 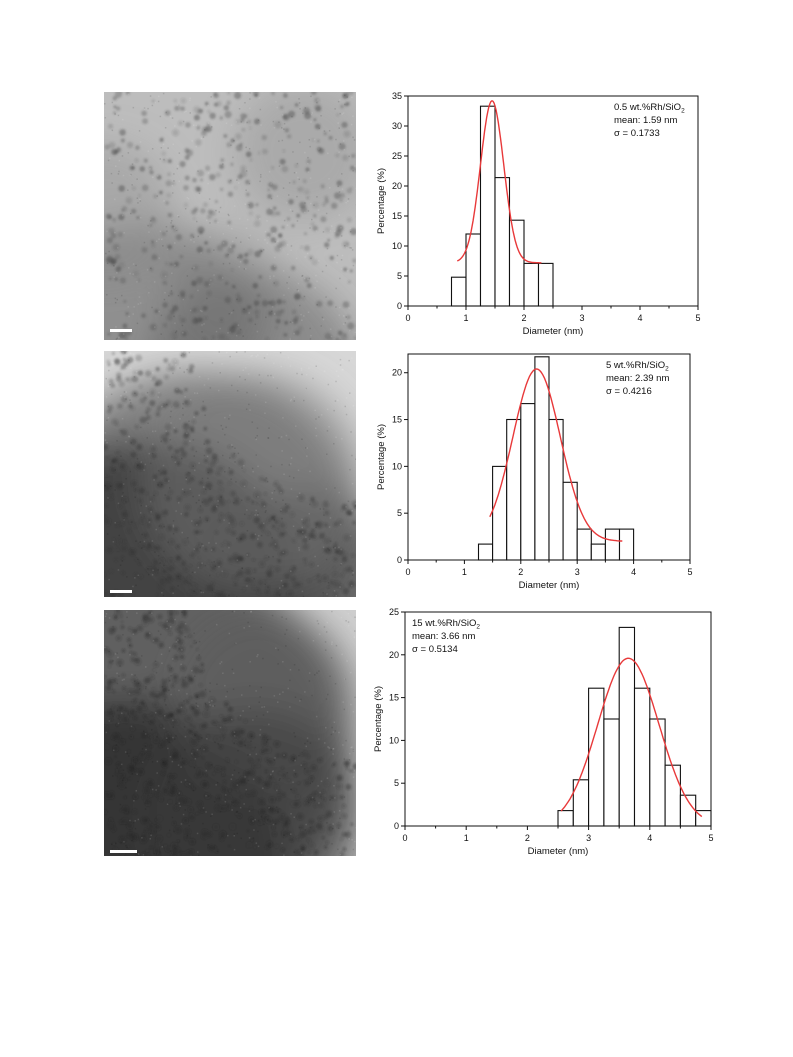 I want to click on y-tick-label: 20, so click(x=397, y=186).